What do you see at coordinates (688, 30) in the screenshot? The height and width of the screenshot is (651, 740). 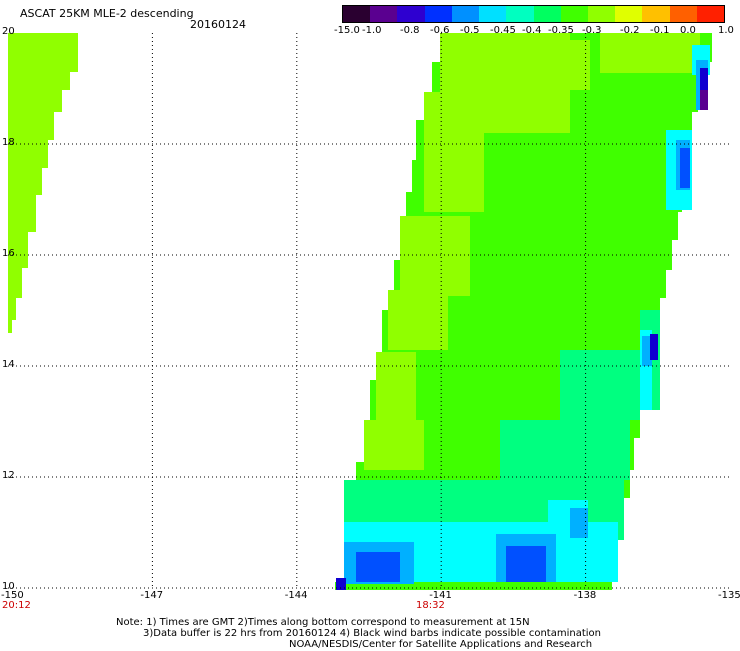 I see `colorbar-label: 0.0` at bounding box center [688, 30].